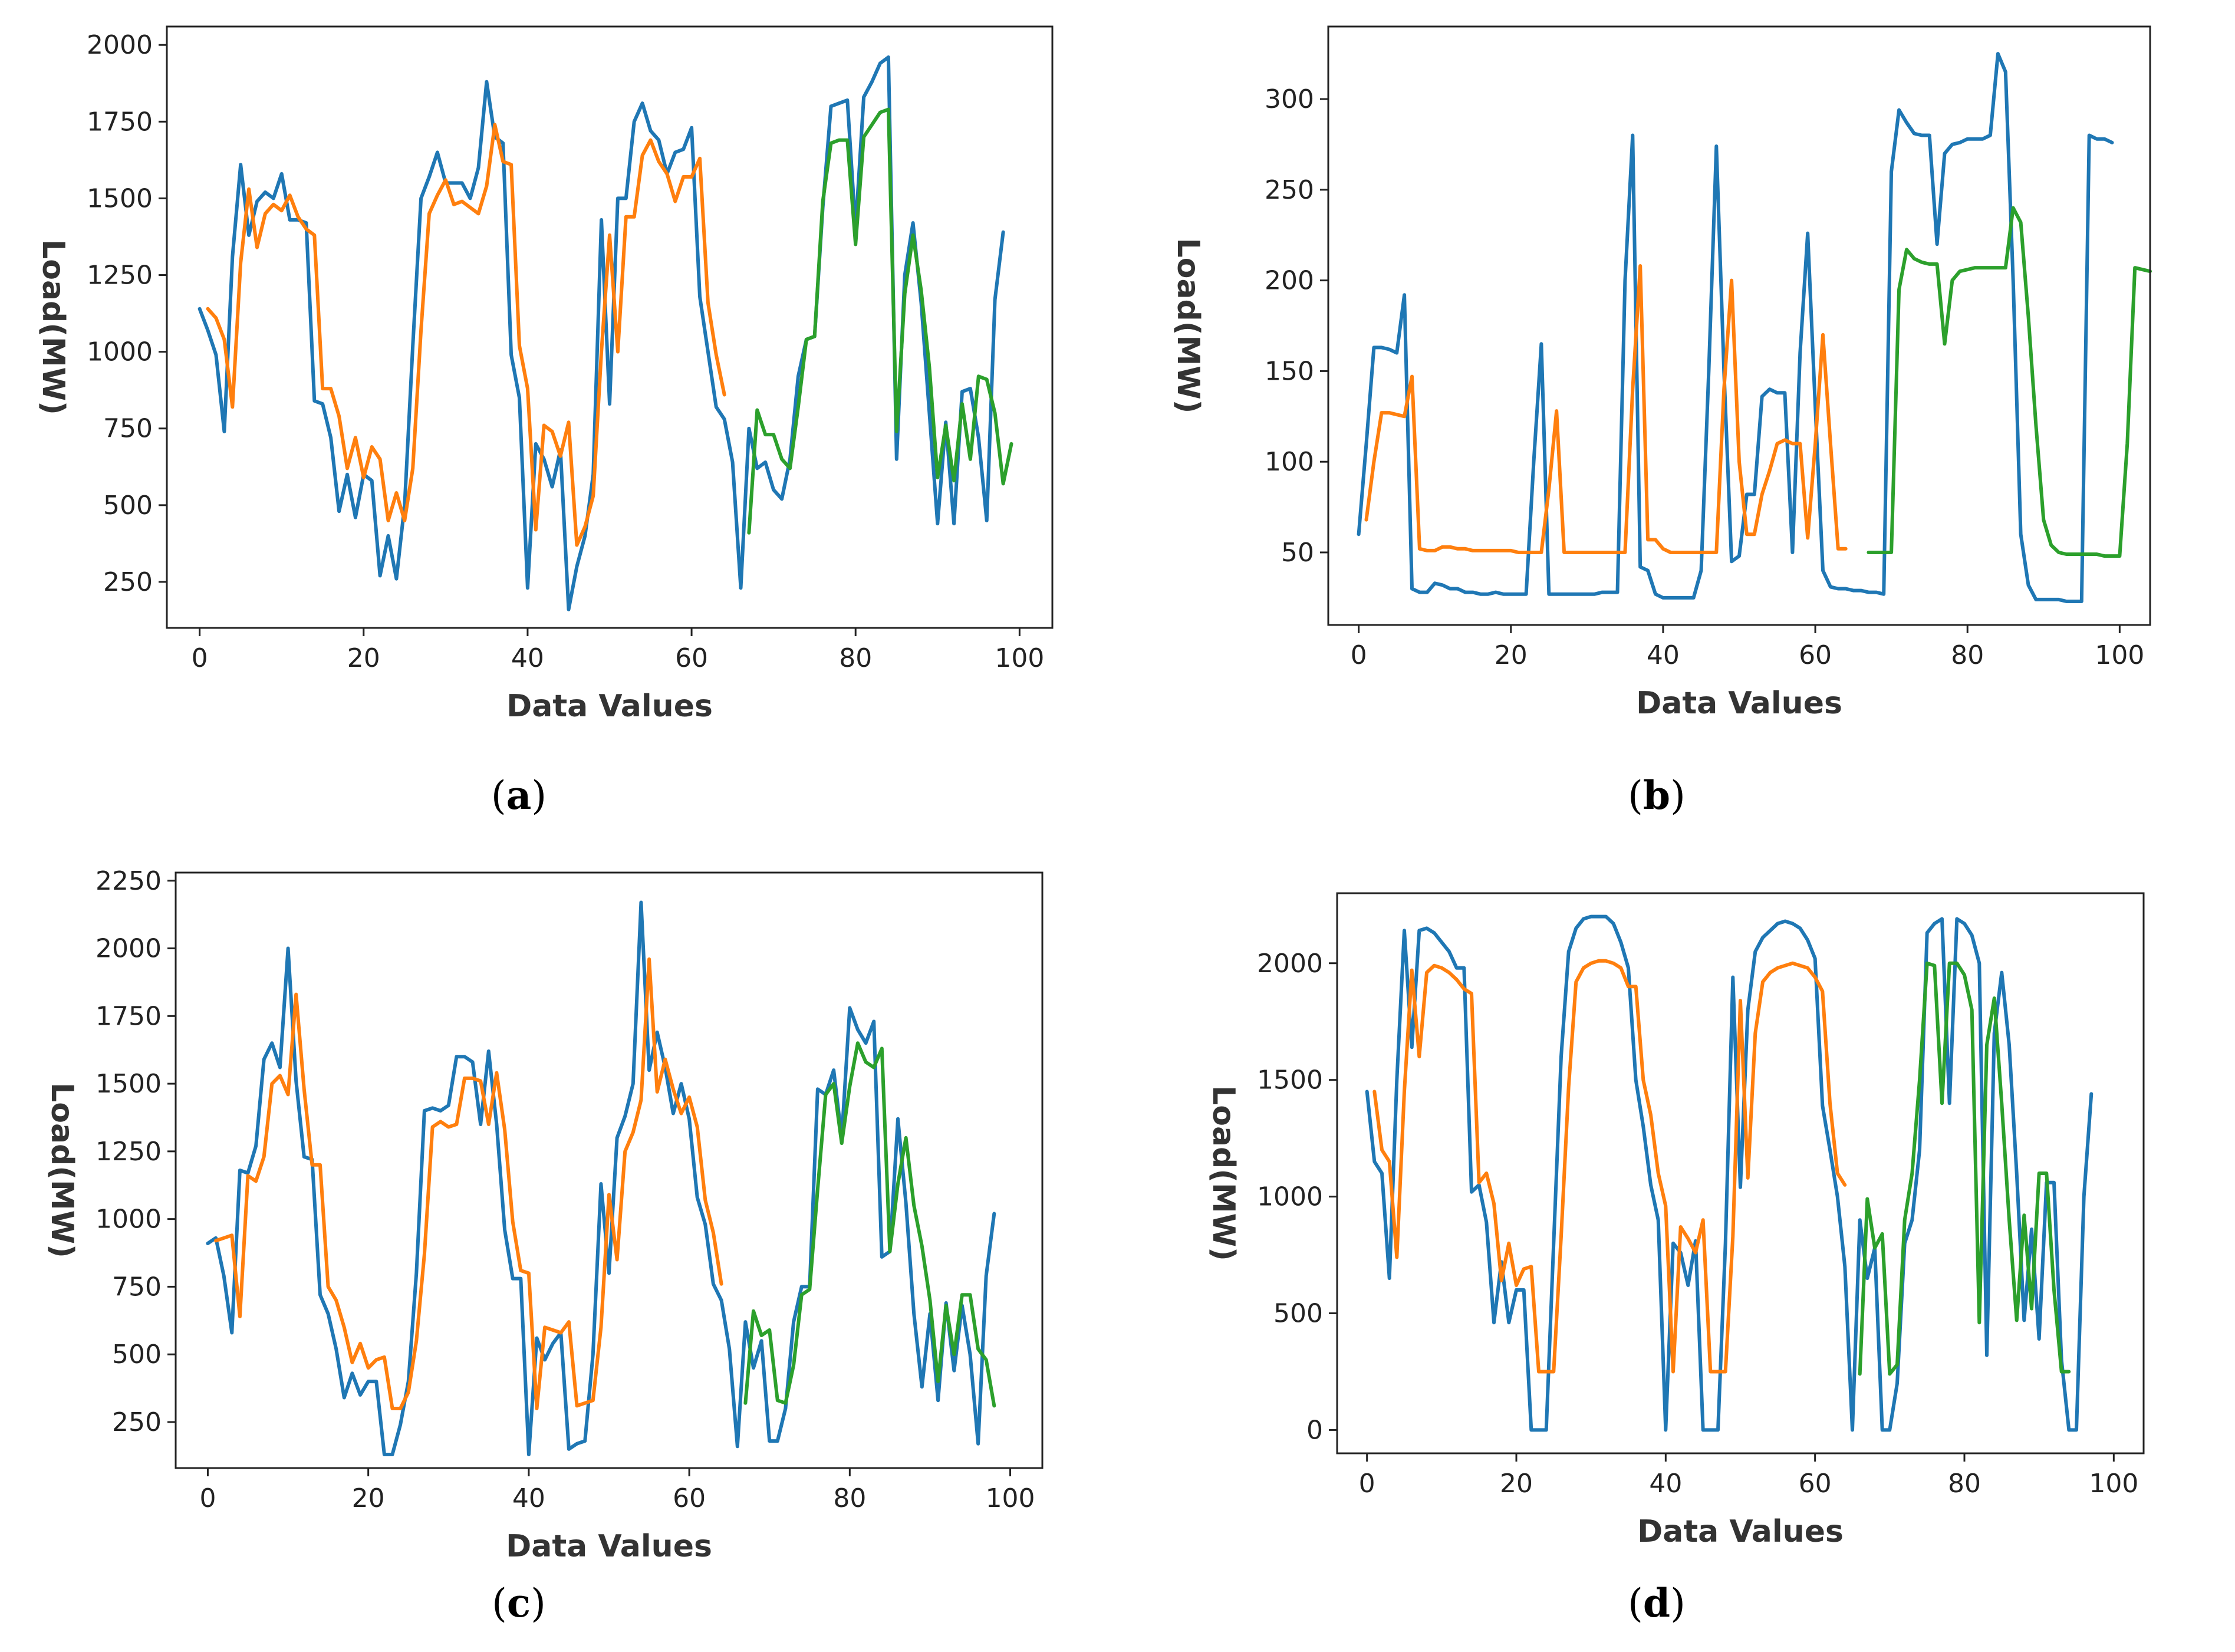  Describe the element at coordinates (1289, 190) in the screenshot. I see `y-tick-label-b-250: 250` at that location.